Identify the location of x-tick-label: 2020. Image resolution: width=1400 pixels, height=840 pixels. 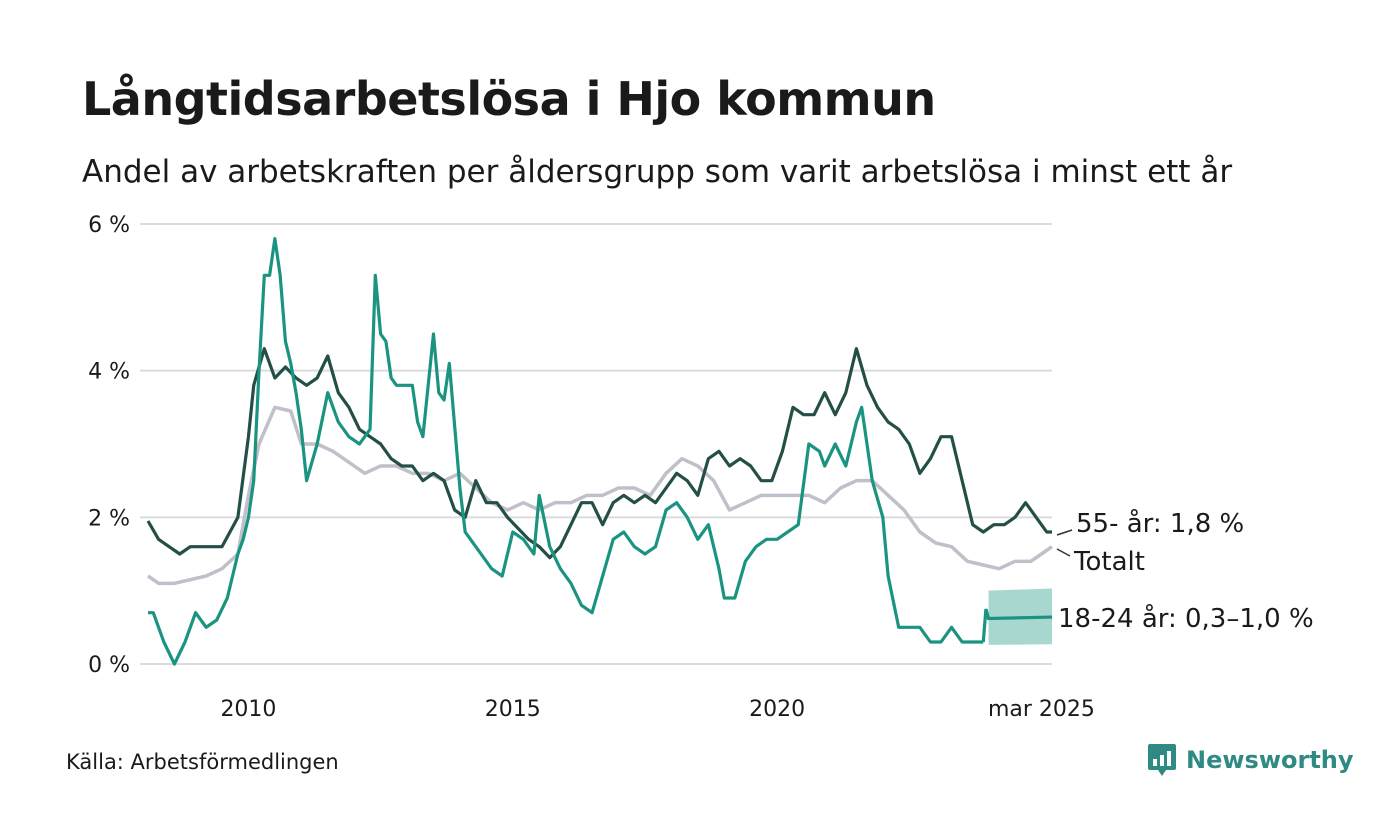
(777, 709).